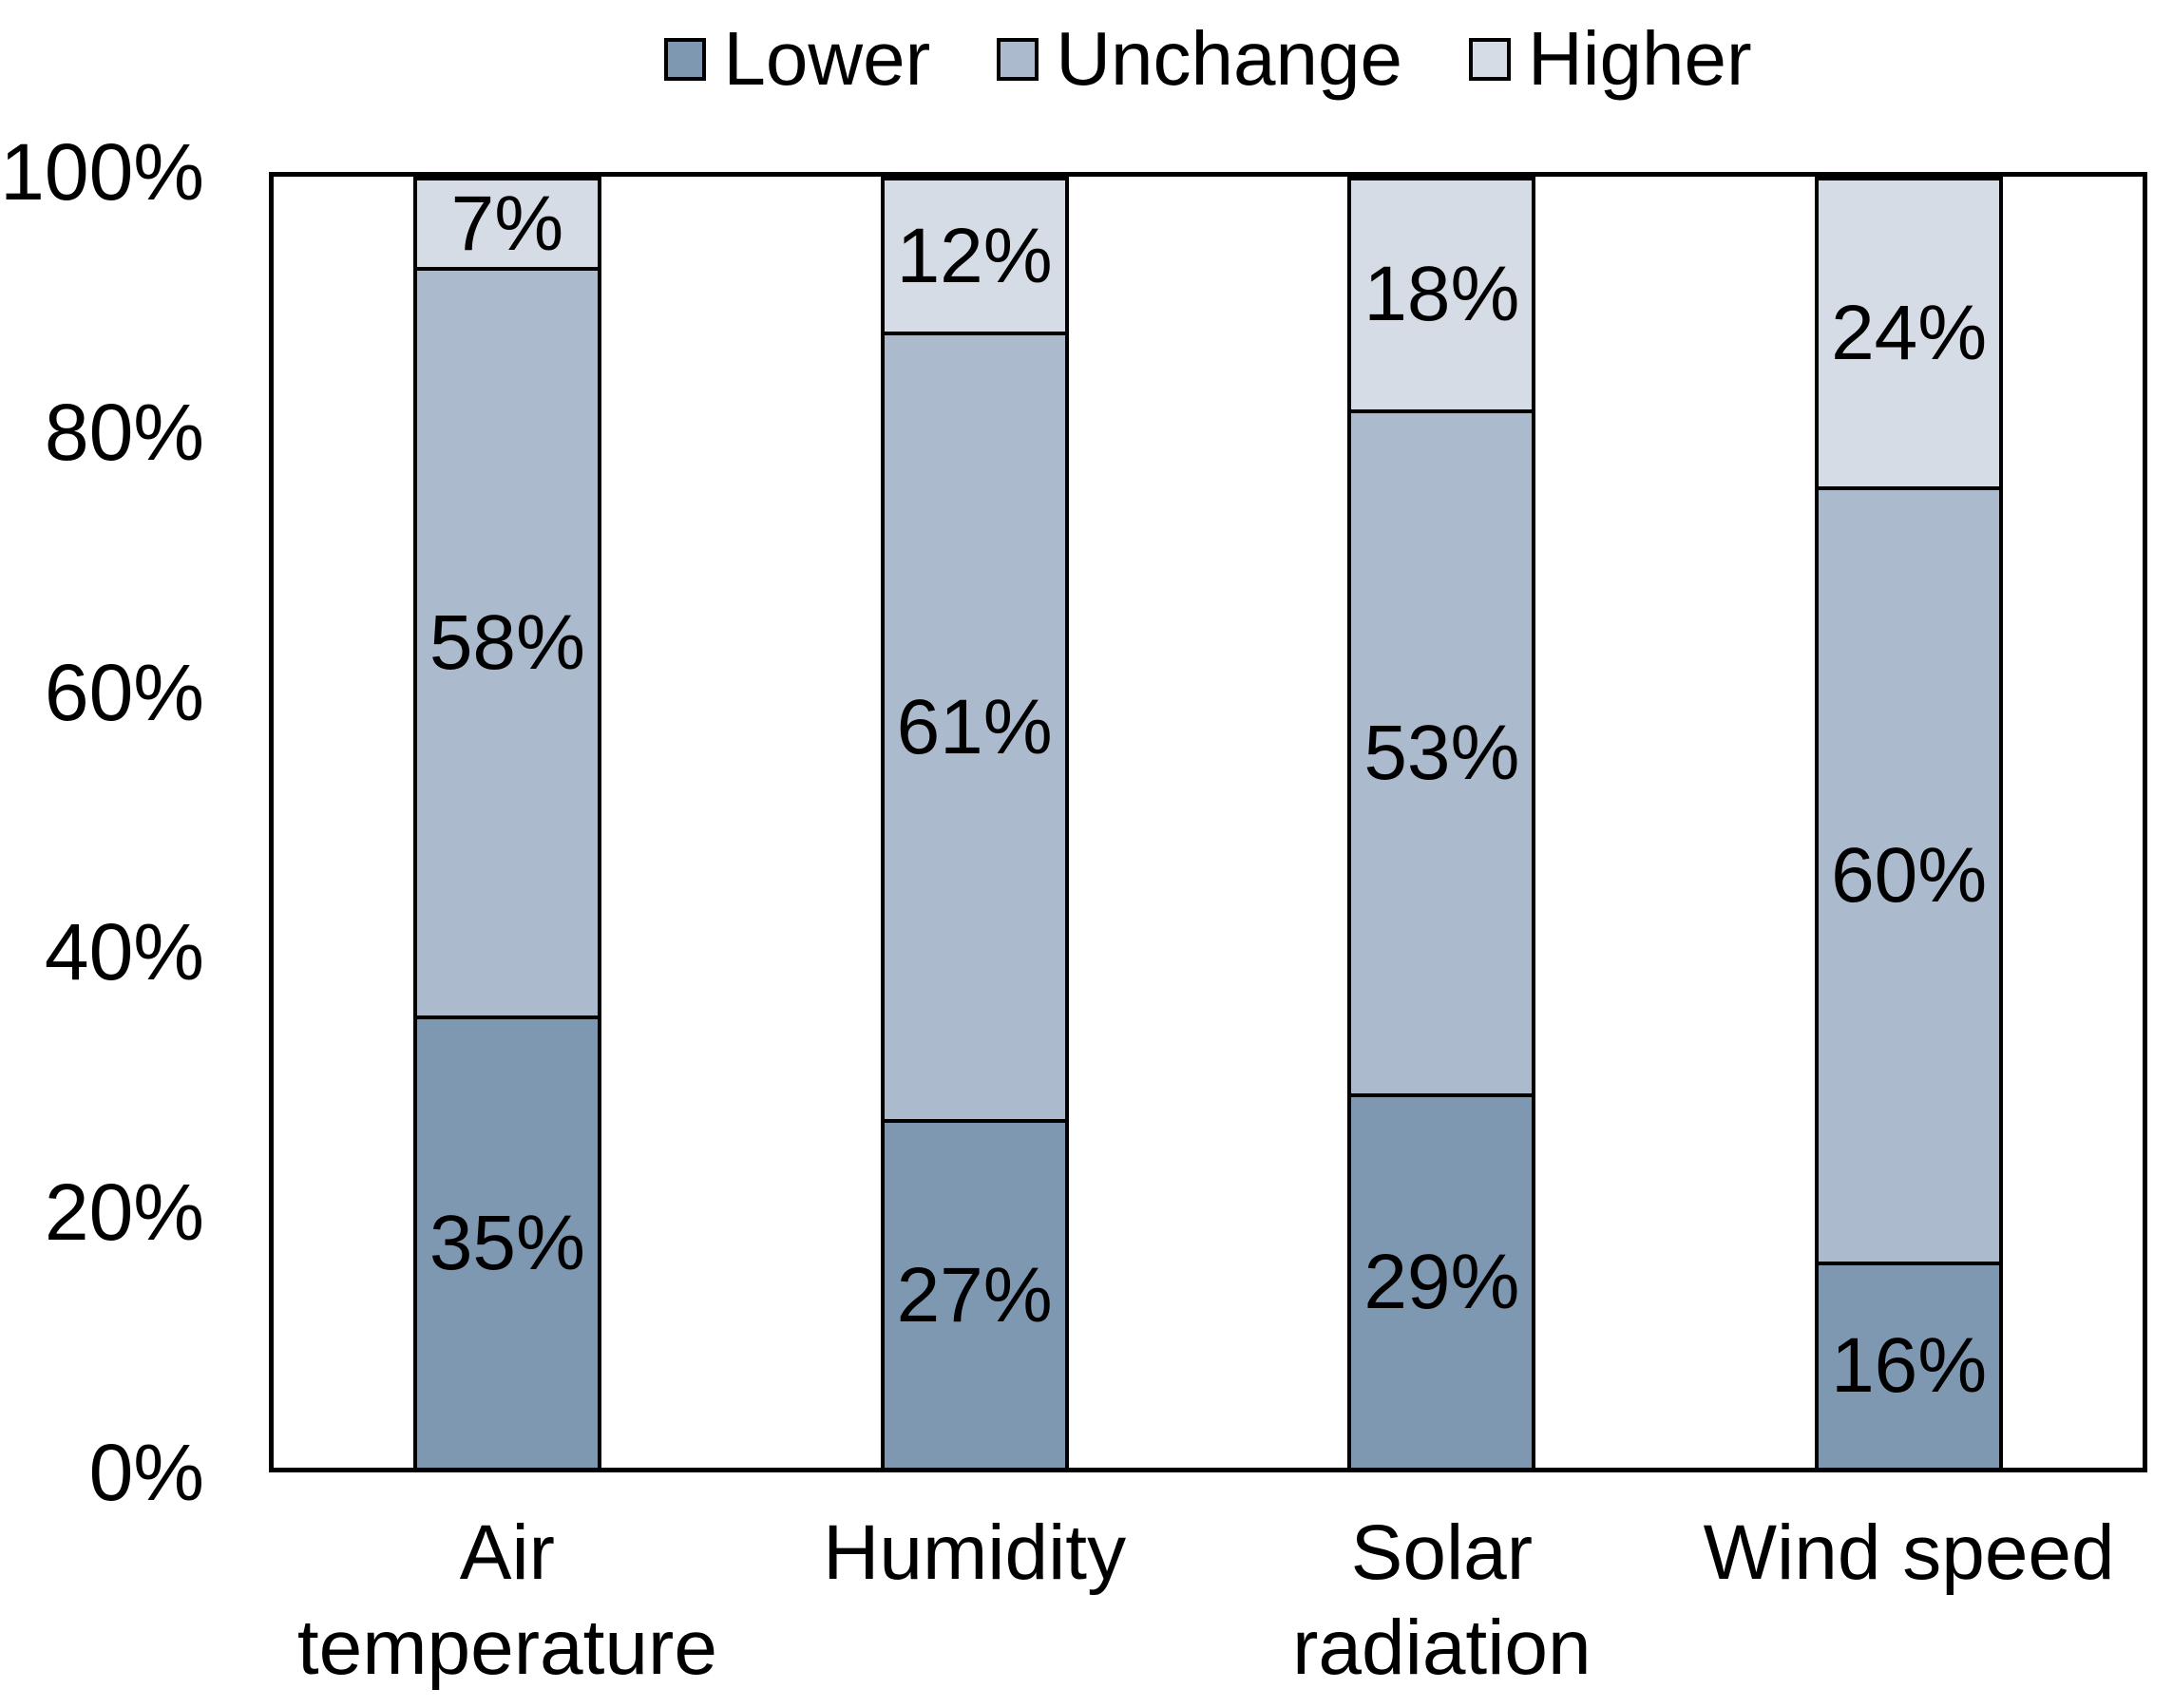  I want to click on bar-segment-unchange: 61%, so click(974, 726).